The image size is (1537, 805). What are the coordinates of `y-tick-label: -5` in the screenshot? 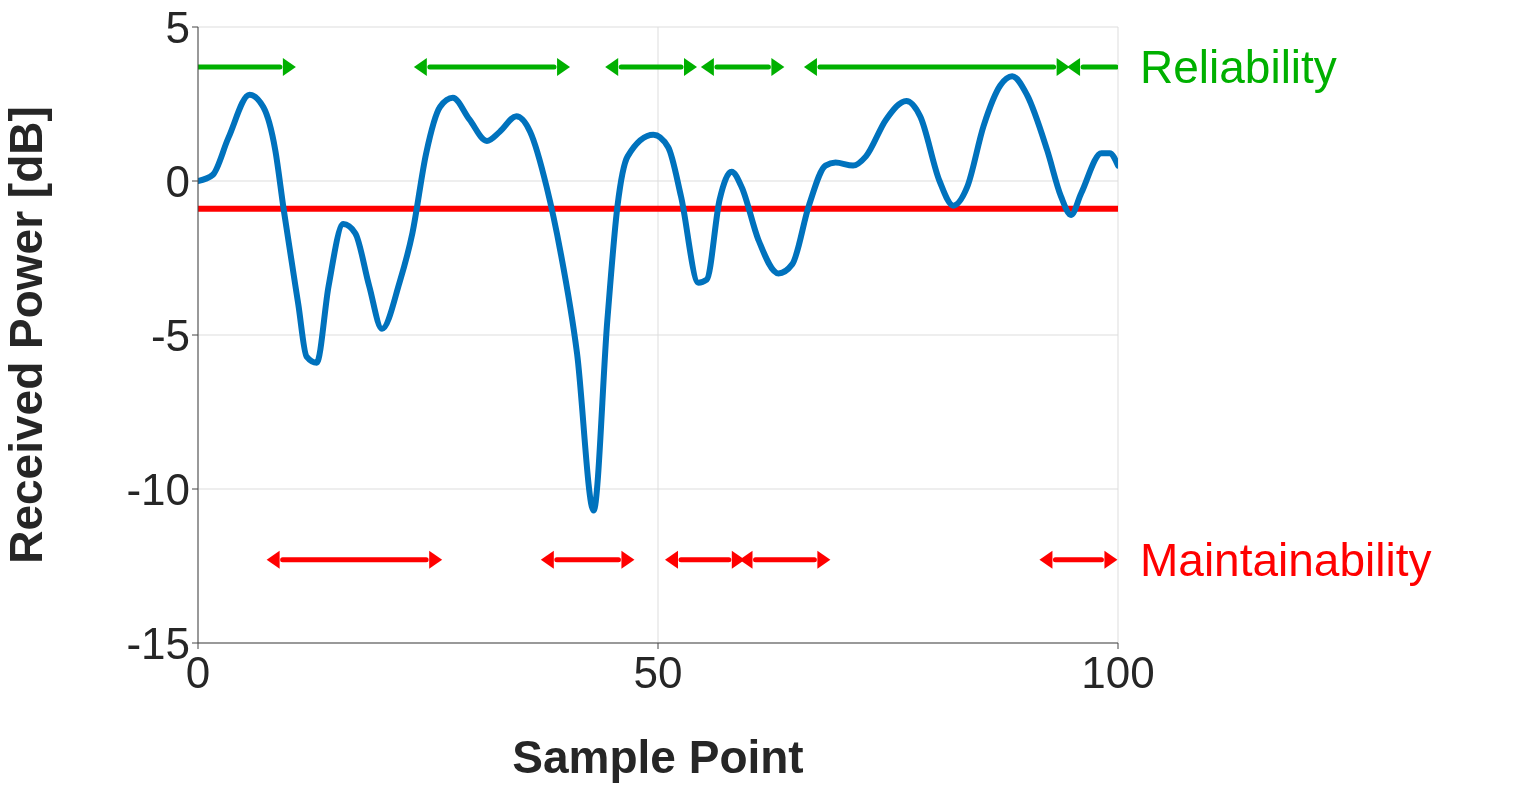 It's located at (170, 335).